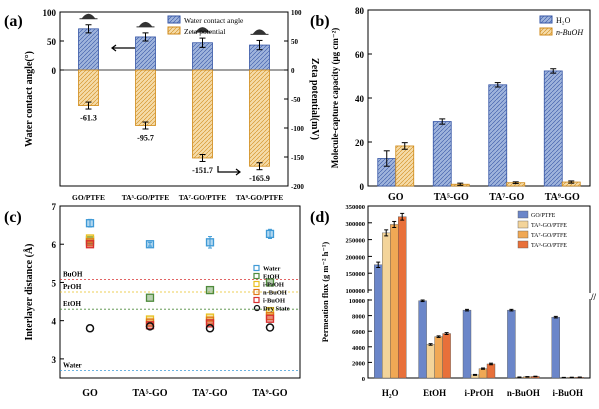 The image size is (599, 409). What do you see at coordinates (356, 241) in the screenshot?
I see `y-tick-label: 250000` at bounding box center [356, 241].